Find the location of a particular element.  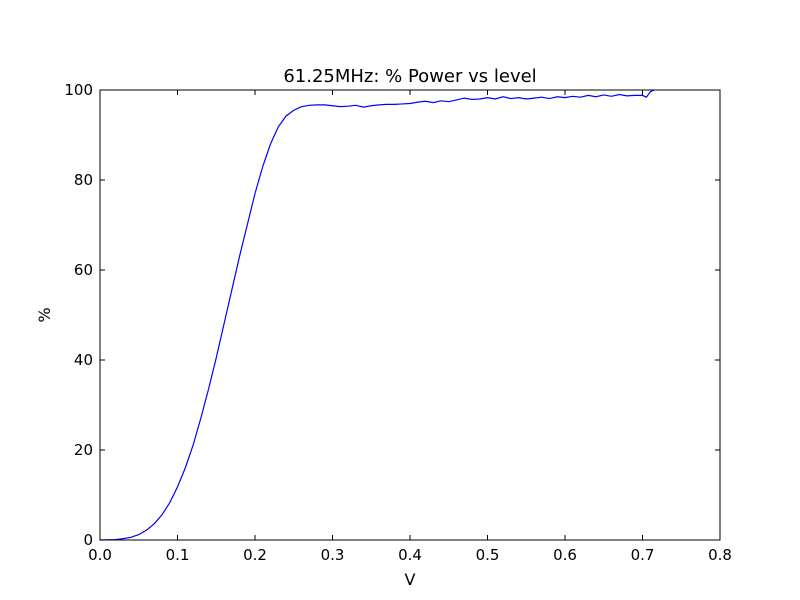

y-axis-label: % is located at coordinates (44, 314).